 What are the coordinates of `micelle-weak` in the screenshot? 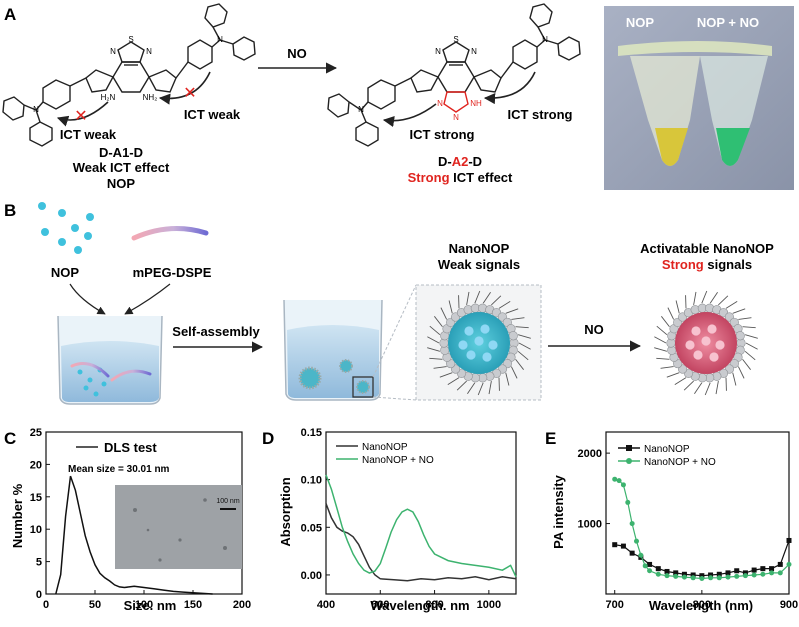 It's located at (479, 343).